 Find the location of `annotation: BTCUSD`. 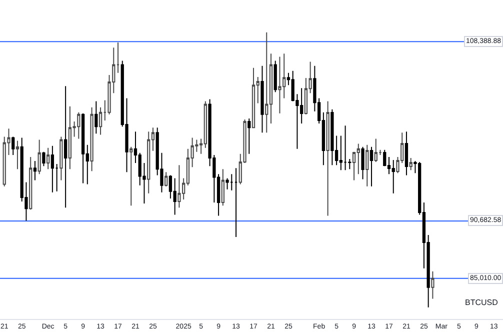

annotation: BTCUSD is located at coordinates (481, 302).